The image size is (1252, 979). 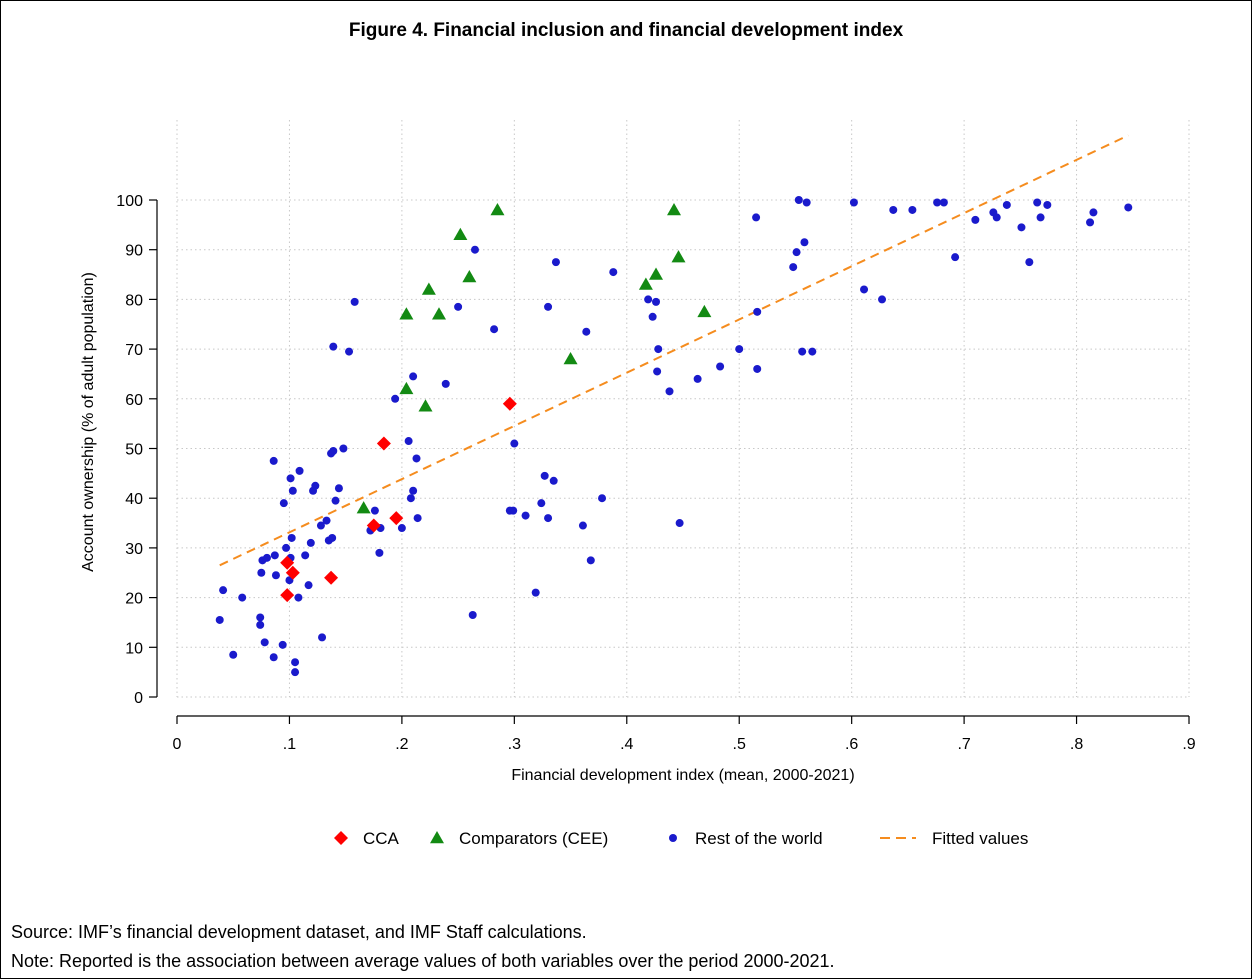 What do you see at coordinates (401, 744) in the screenshot?
I see `x-tick-label: .2` at bounding box center [401, 744].